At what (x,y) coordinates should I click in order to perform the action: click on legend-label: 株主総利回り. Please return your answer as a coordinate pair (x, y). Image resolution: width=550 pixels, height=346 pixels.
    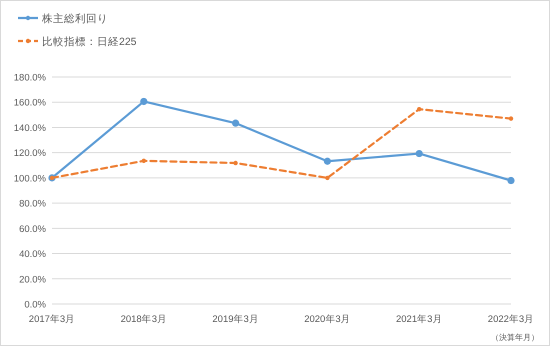
    Looking at the image, I should click on (74, 18).